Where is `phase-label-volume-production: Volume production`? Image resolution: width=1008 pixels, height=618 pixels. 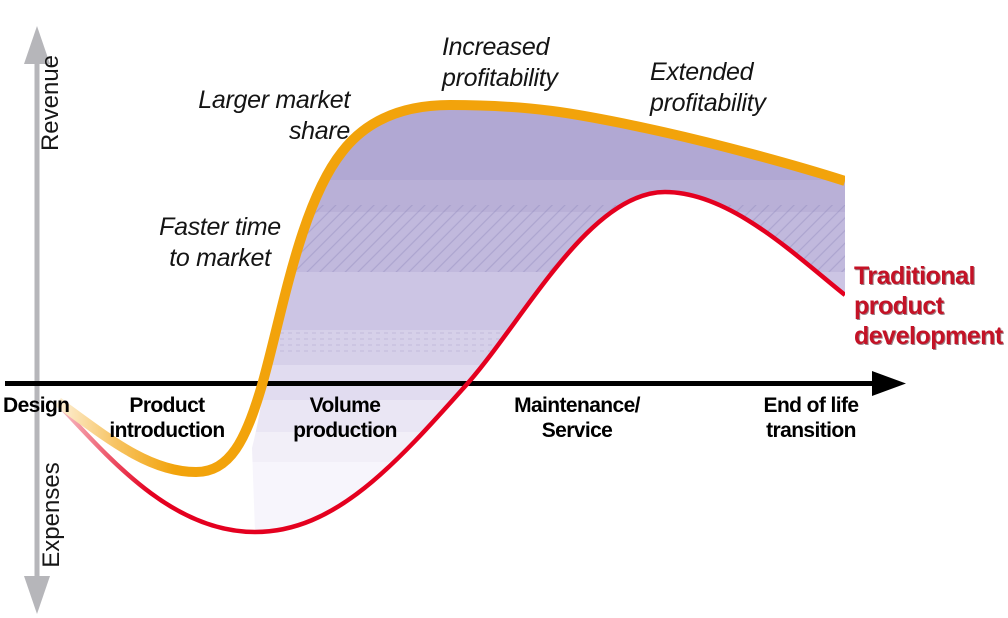
phase-label-volume-production: Volume production is located at coordinates (345, 418).